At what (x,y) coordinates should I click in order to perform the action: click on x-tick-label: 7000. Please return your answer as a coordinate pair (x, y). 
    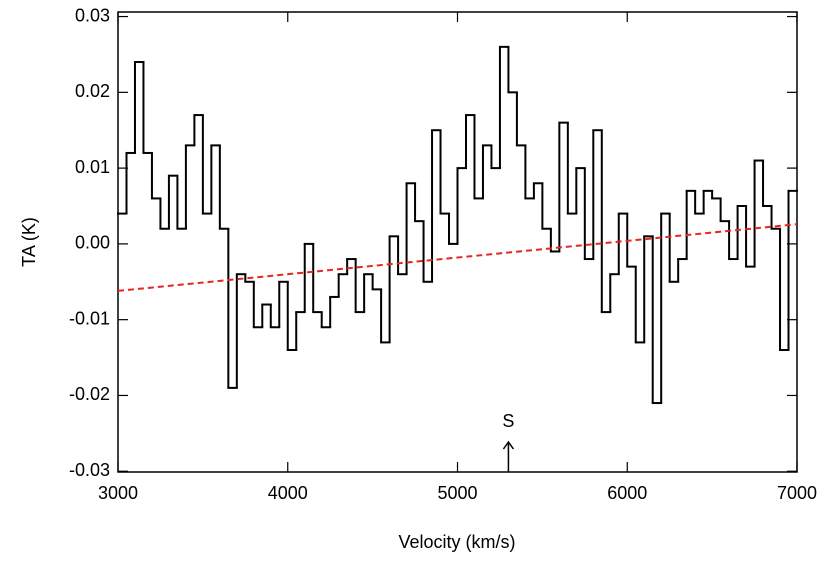
    Looking at the image, I should click on (797, 493).